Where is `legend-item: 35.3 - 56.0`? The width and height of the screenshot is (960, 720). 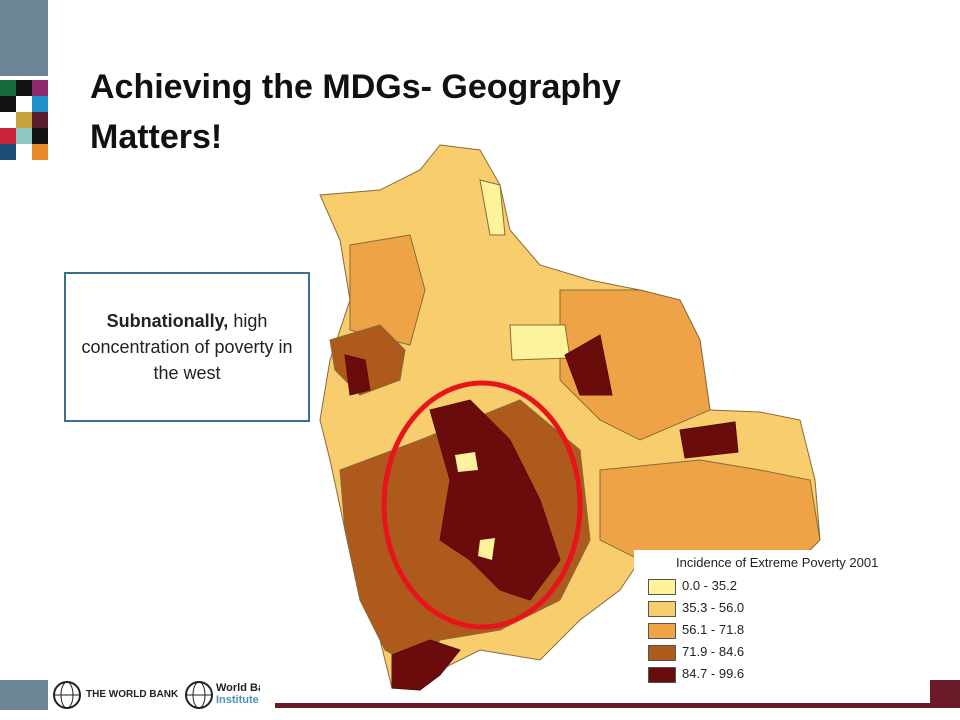 legend-item: 35.3 - 56.0 is located at coordinates (696, 608).